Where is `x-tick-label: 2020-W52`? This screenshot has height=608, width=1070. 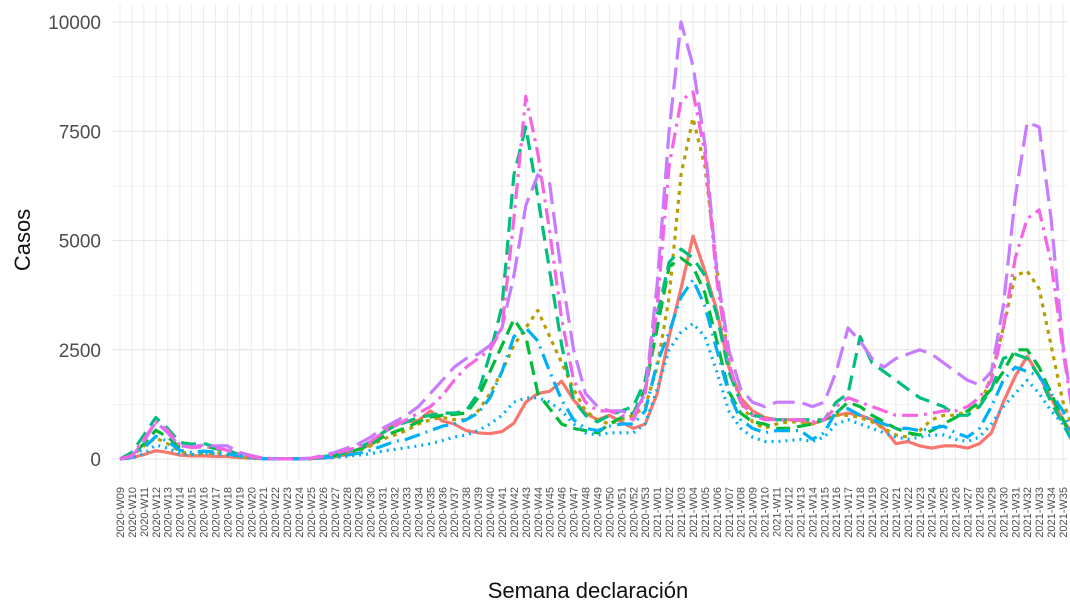
x-tick-label: 2020-W52 is located at coordinates (634, 512).